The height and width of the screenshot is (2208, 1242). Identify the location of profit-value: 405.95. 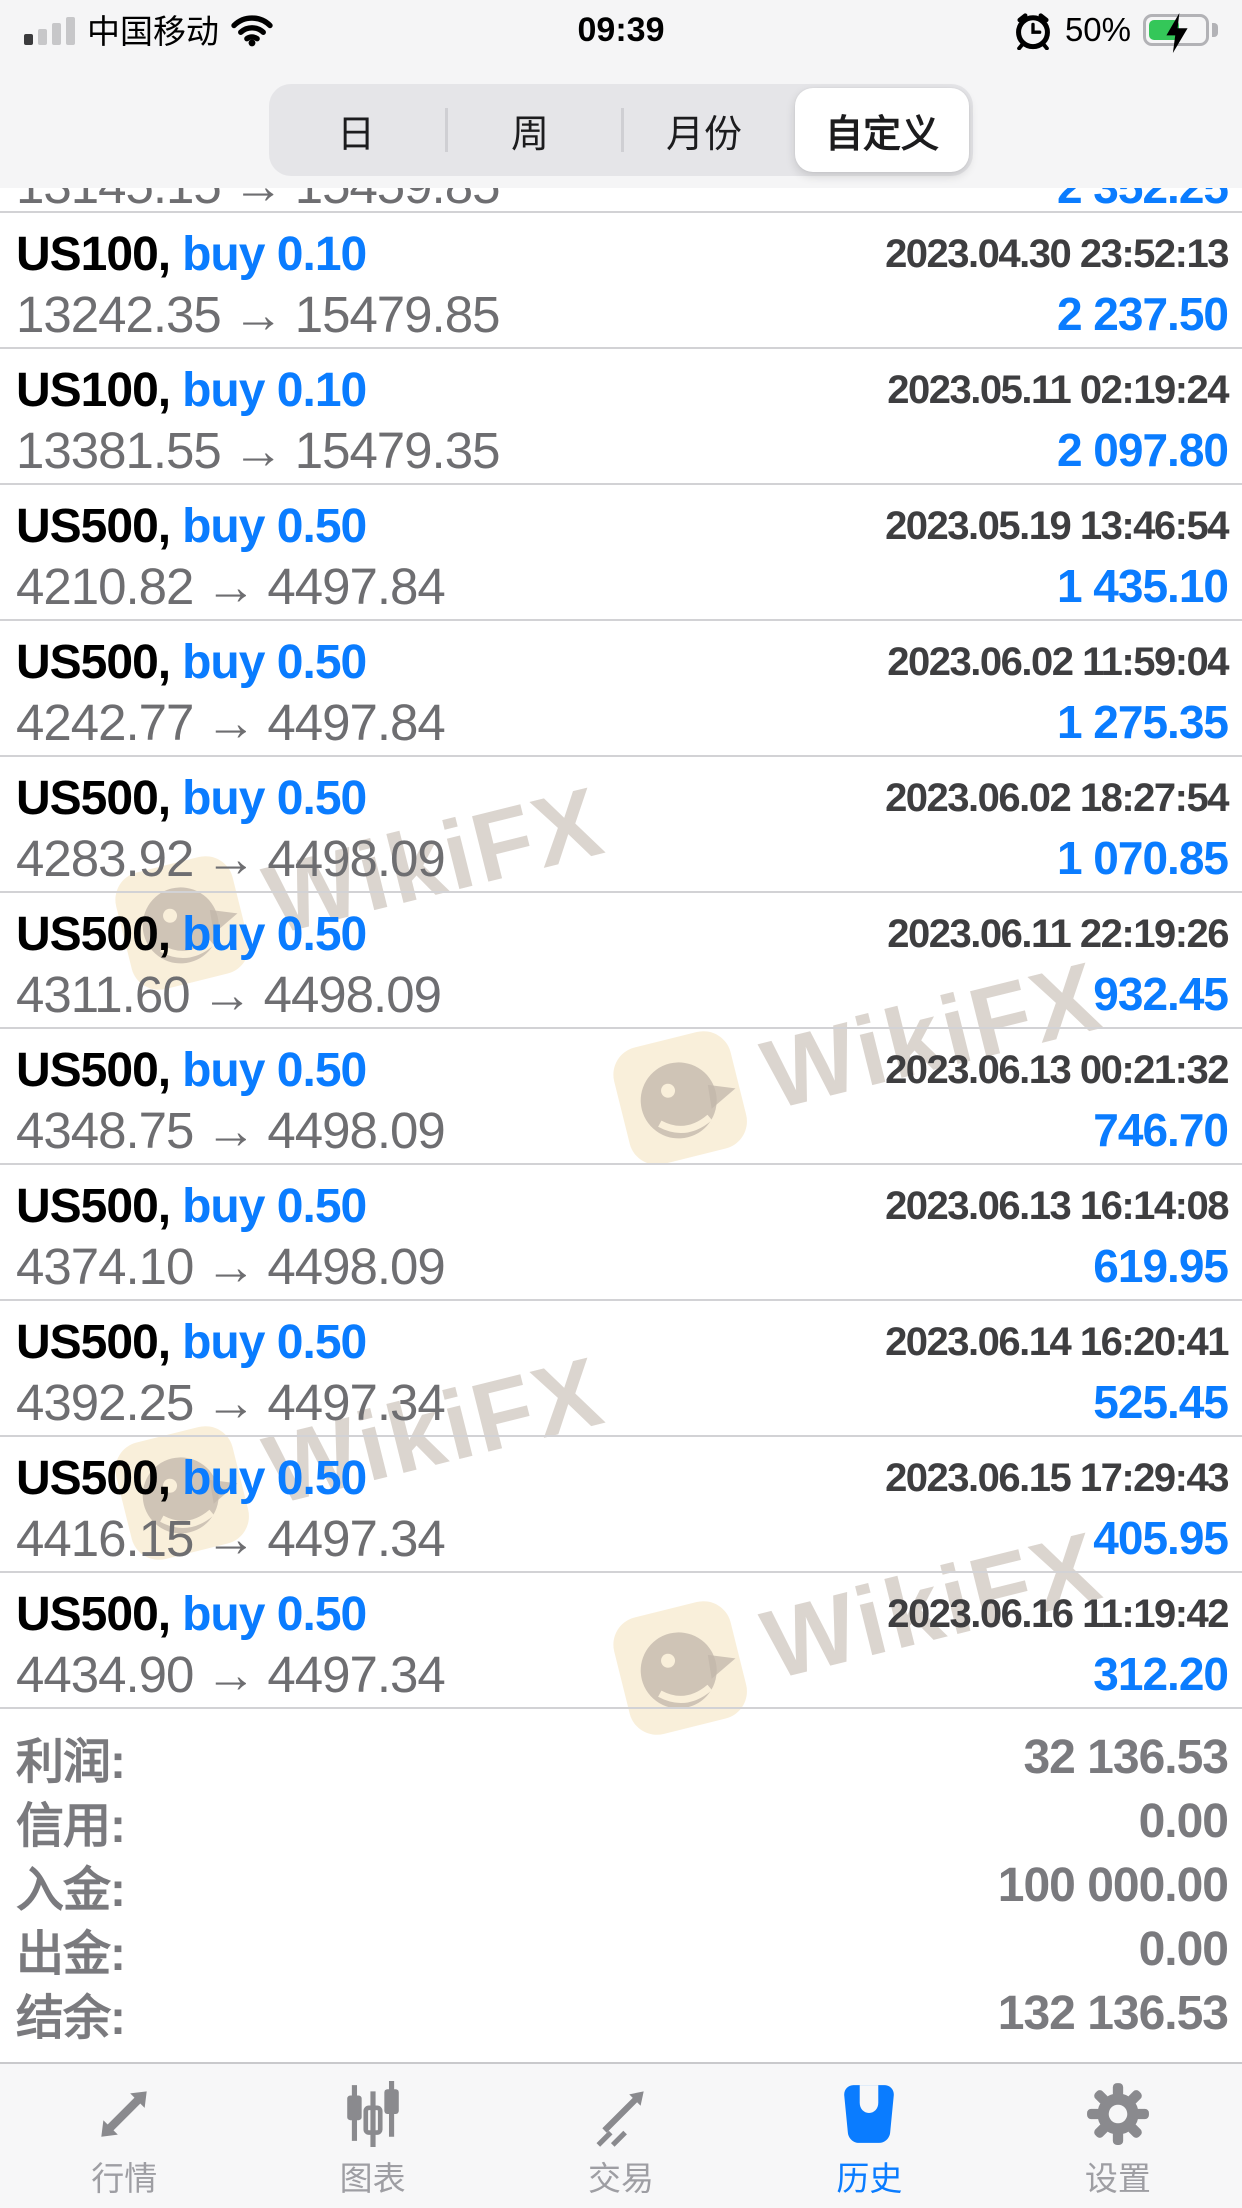
(1161, 1538).